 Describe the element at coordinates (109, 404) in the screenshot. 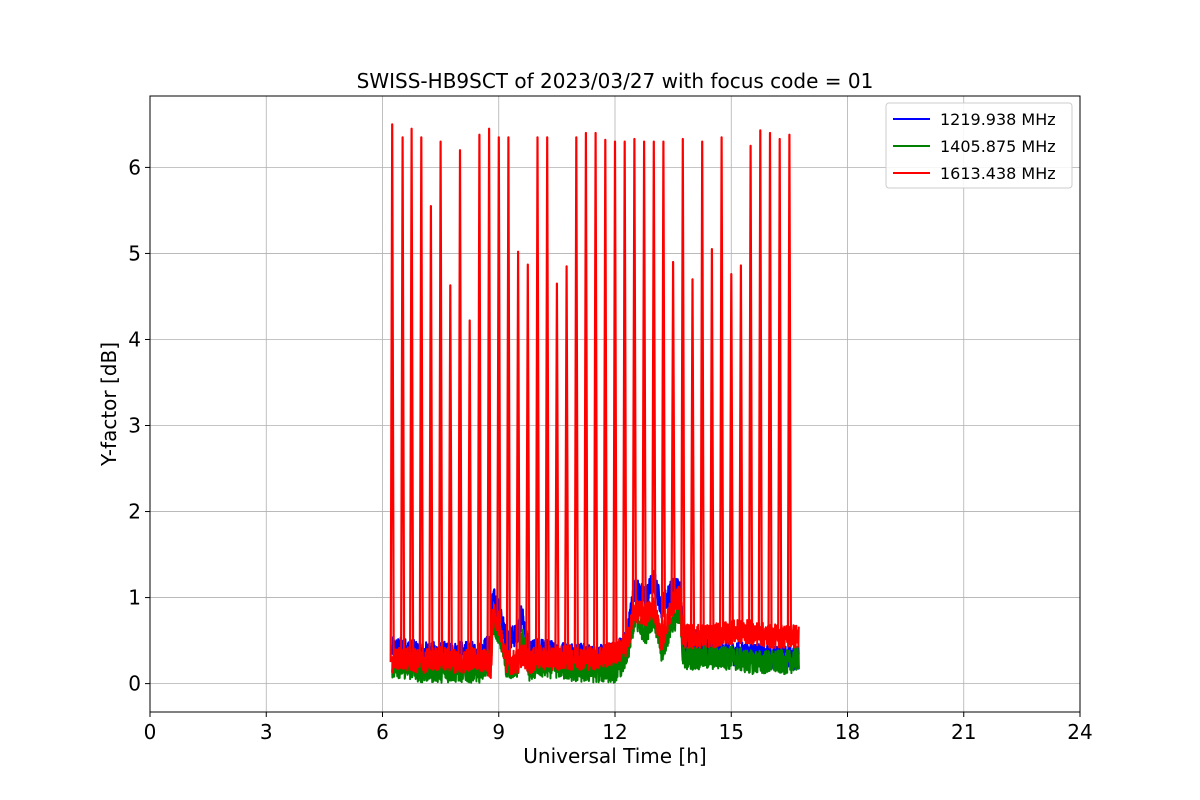

I see `y-axis-title: Y-factor [dB]` at that location.